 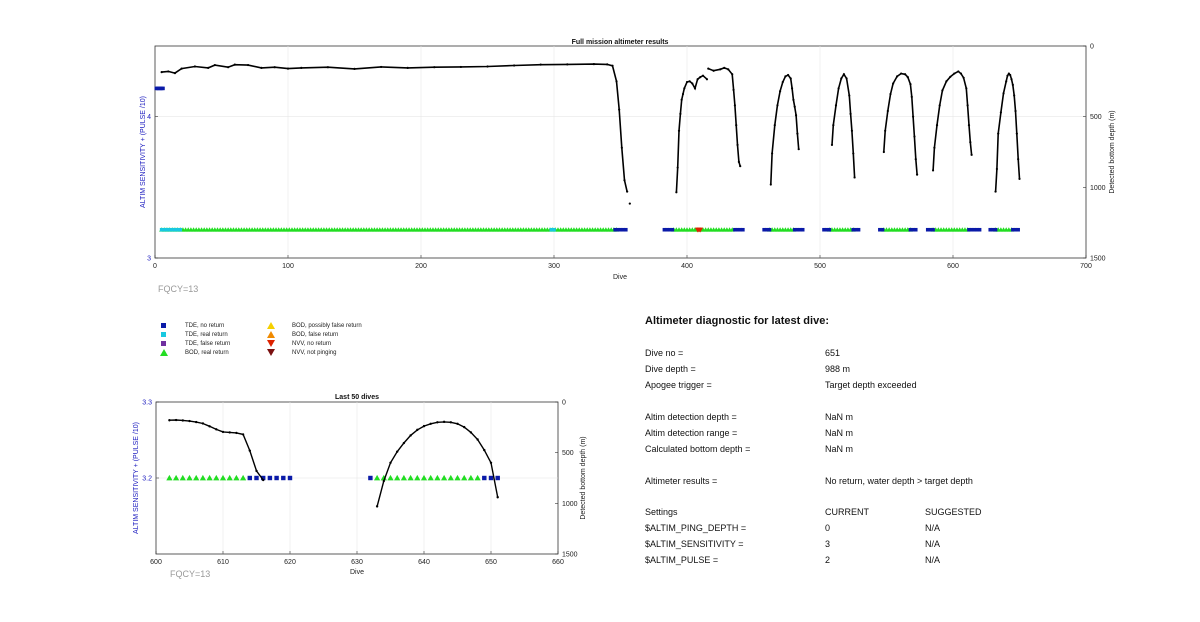 What do you see at coordinates (271, 352) in the screenshot?
I see `triangle-down-marker-icon` at bounding box center [271, 352].